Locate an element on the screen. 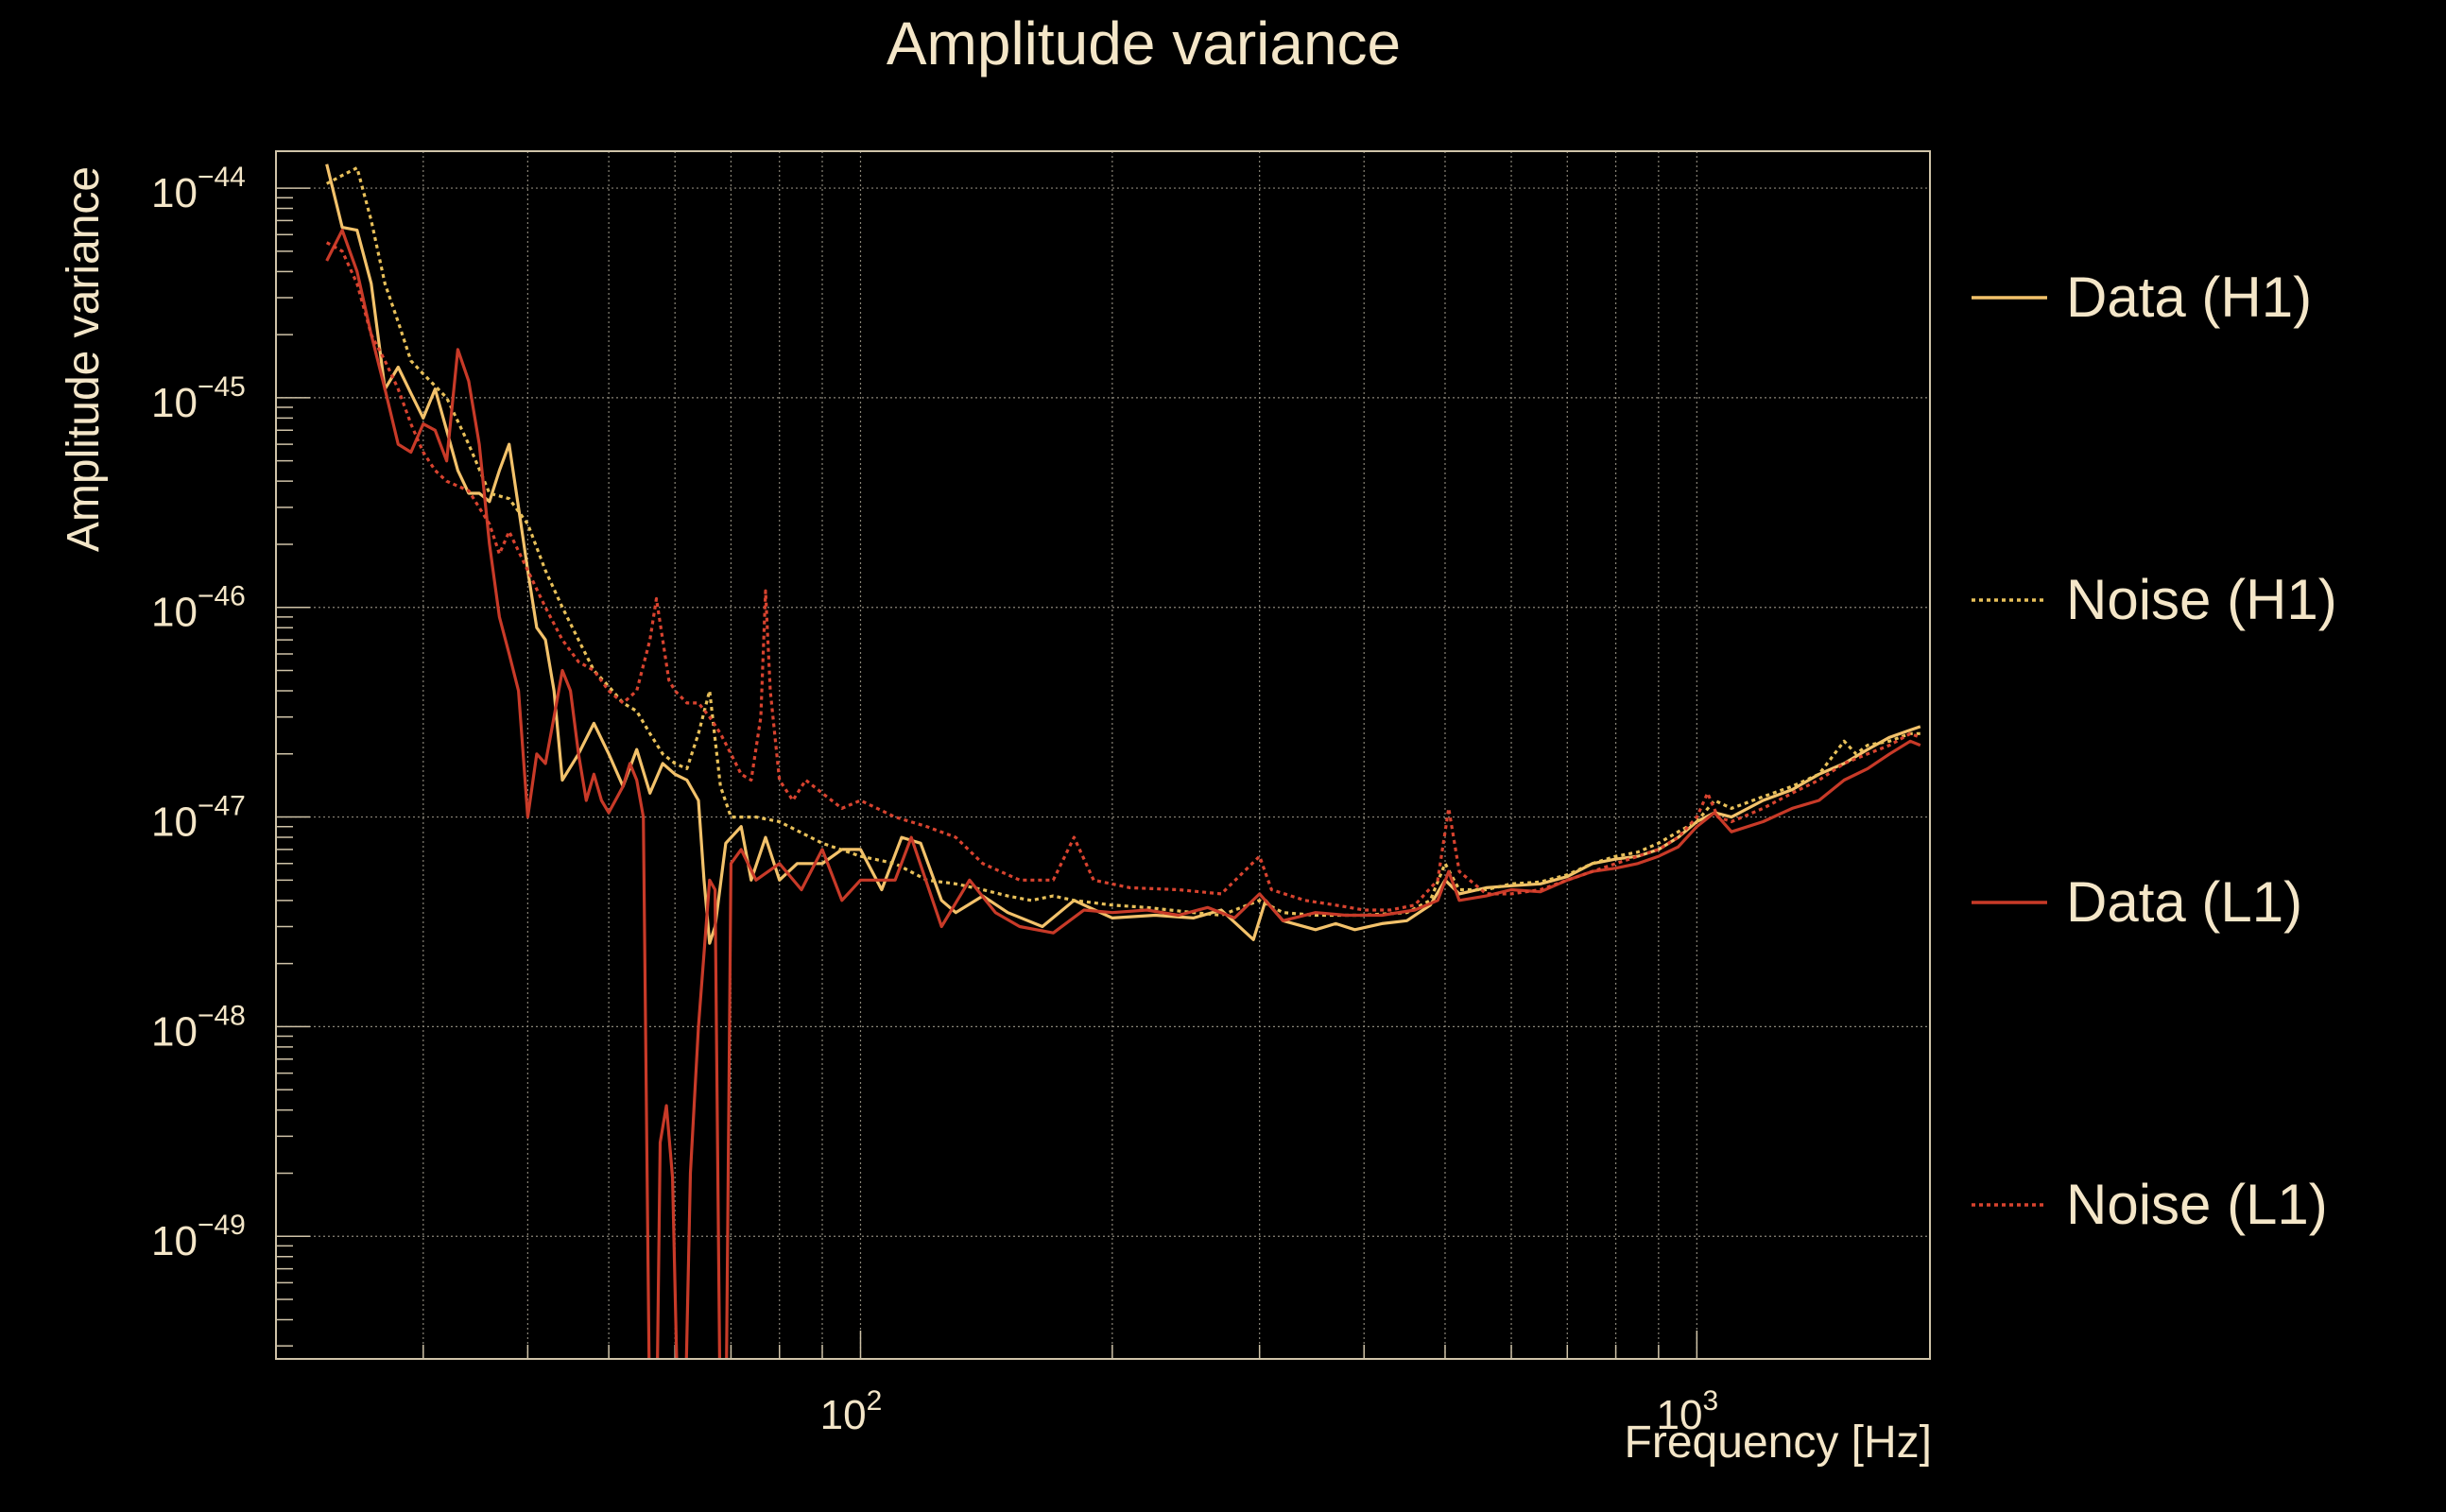 This screenshot has width=2446, height=1512. legend-label: Noise (L1) is located at coordinates (2197, 1204).